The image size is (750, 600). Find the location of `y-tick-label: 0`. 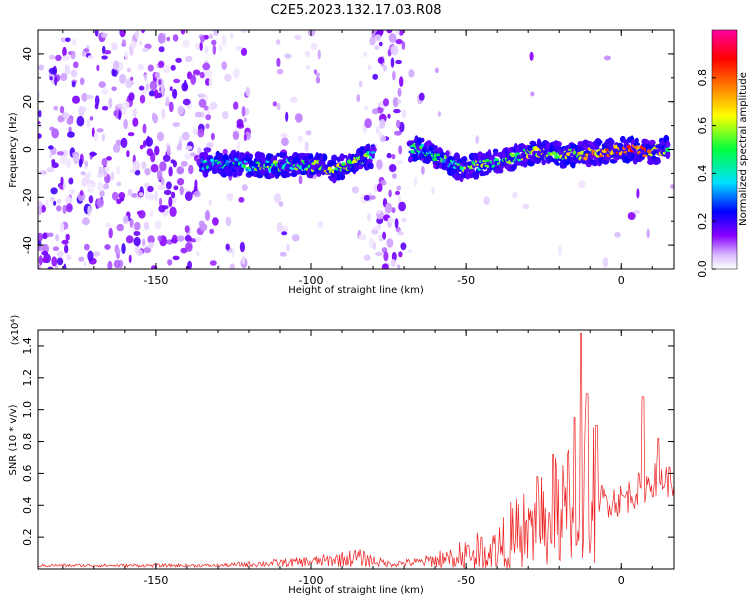

y-tick-label: 0 is located at coordinates (27, 149).